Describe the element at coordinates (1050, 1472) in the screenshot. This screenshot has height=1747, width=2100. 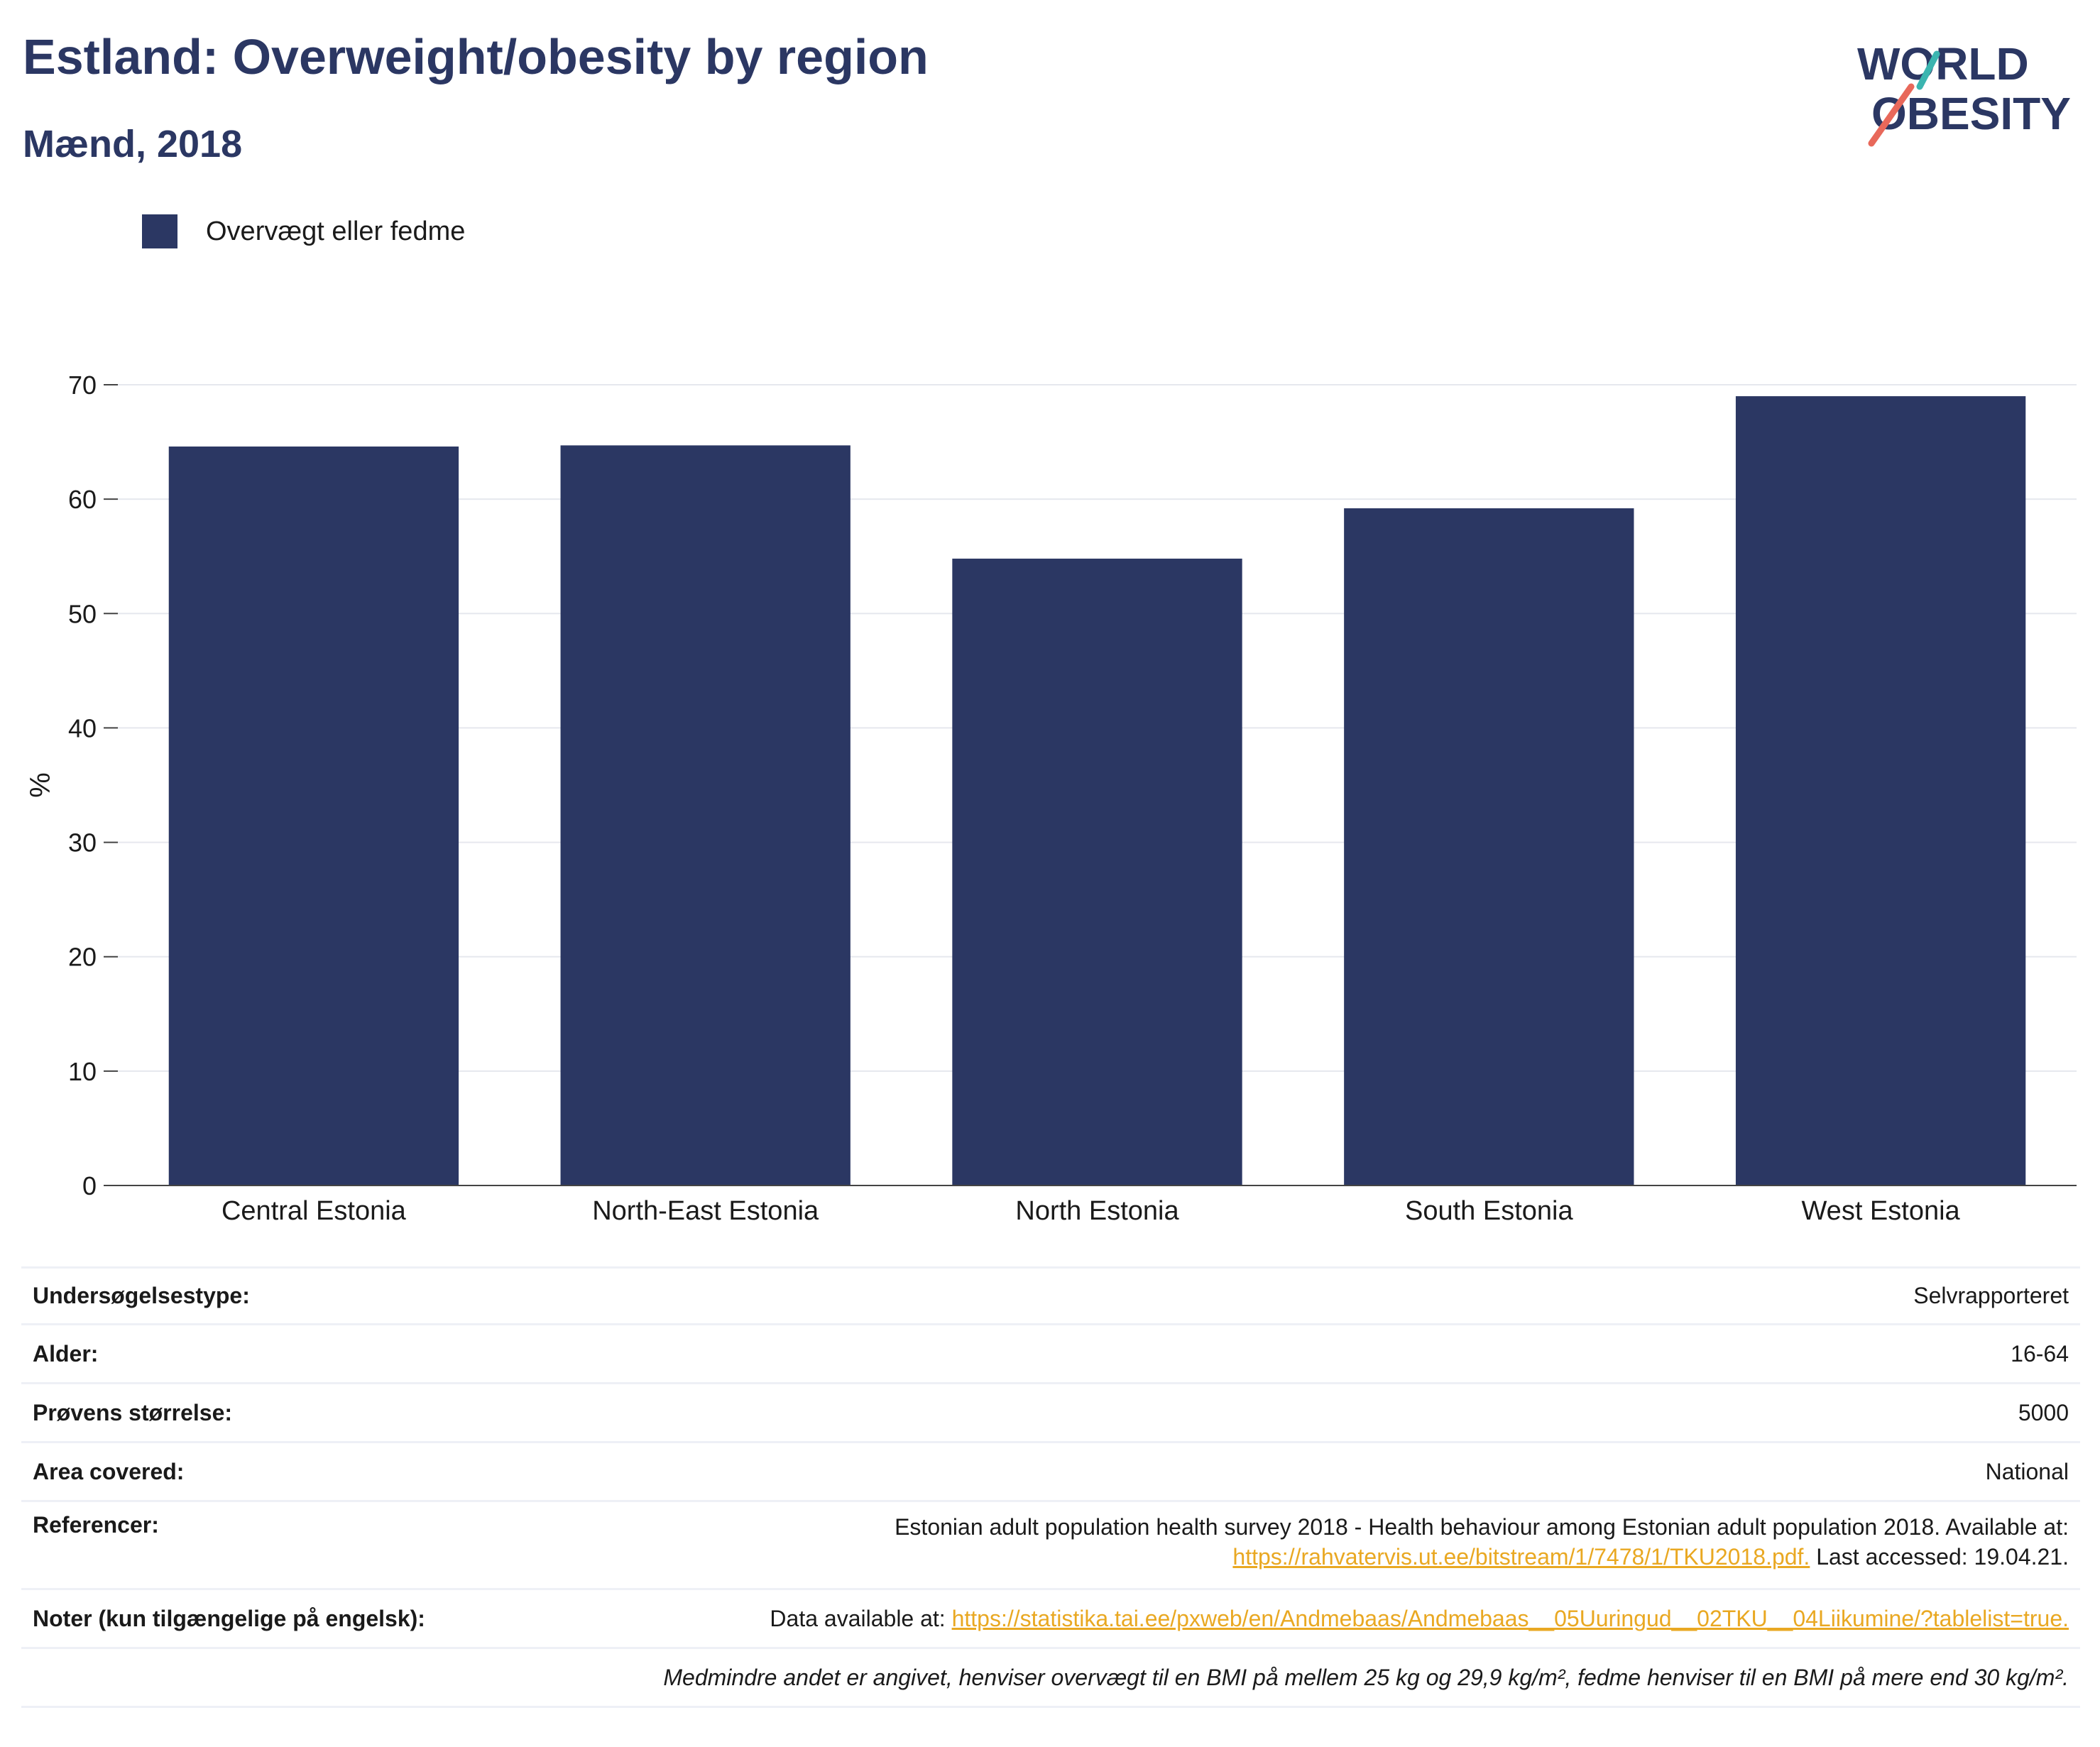
I see `info-row-area: Area covered: National` at that location.